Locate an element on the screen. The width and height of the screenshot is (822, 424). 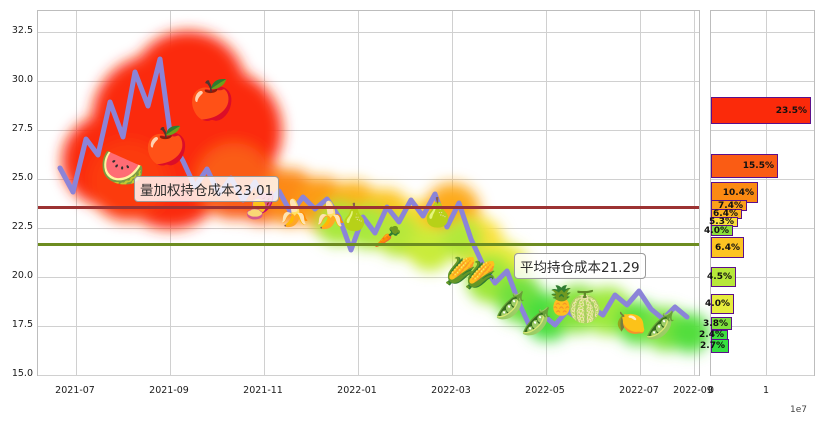
profile-bar: 6.4% is located at coordinates (727, 247).